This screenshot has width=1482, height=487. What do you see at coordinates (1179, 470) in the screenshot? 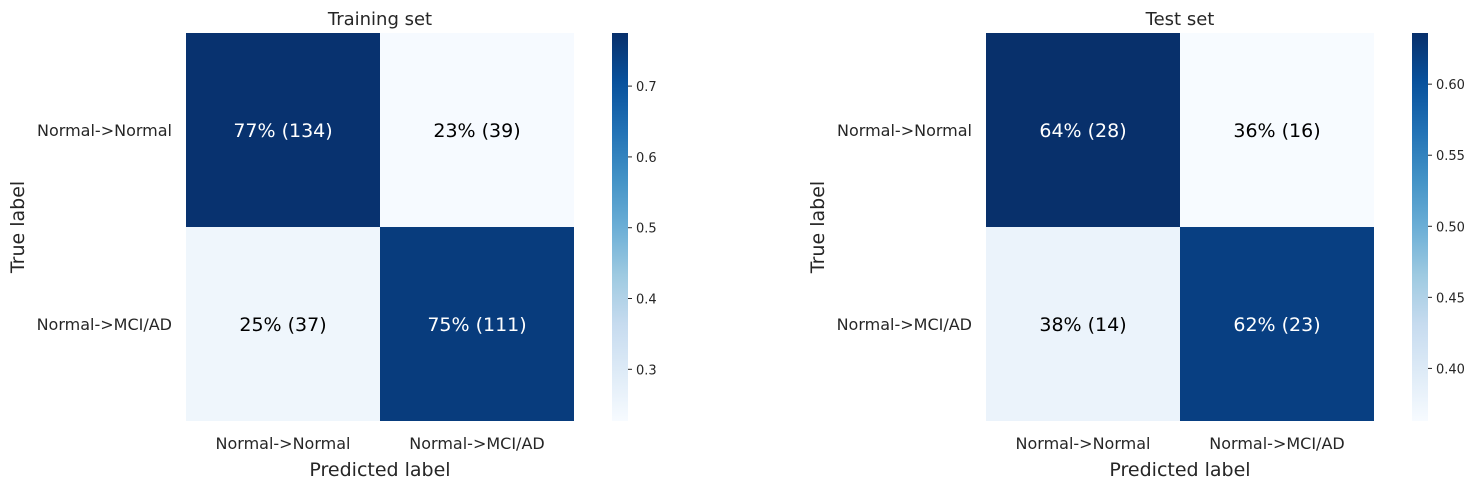
I see `panel-1-x-axis-label: Predicted label` at bounding box center [1179, 470].